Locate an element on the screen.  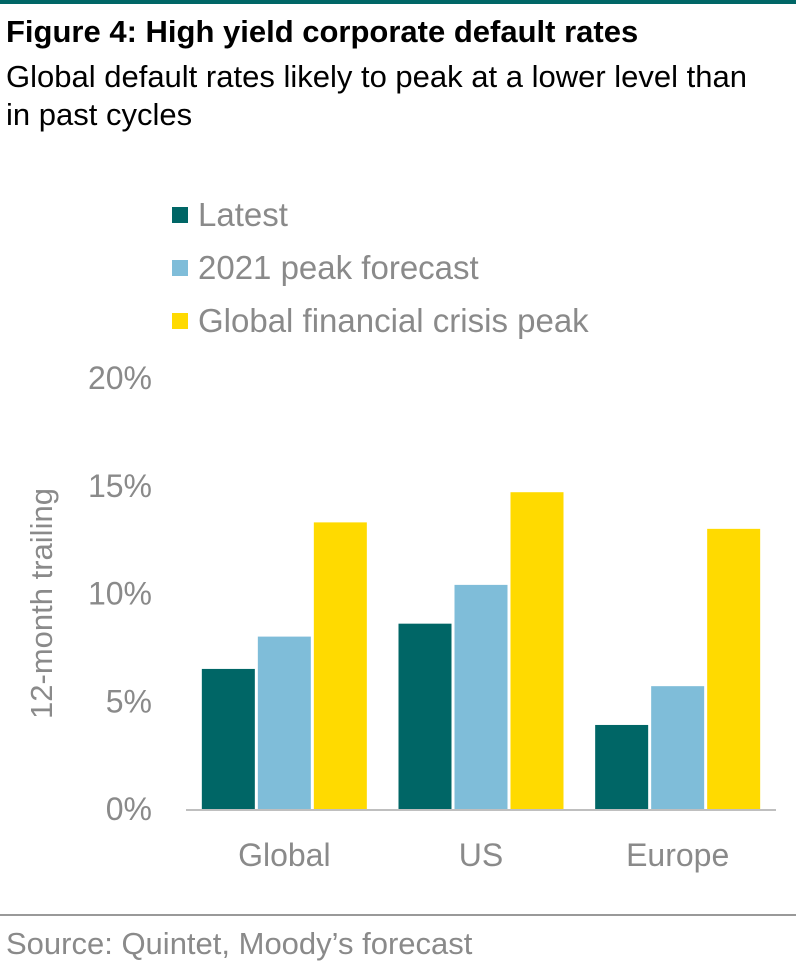
legend-label-gfc-peak: Global financial crisis peak is located at coordinates (393, 320).